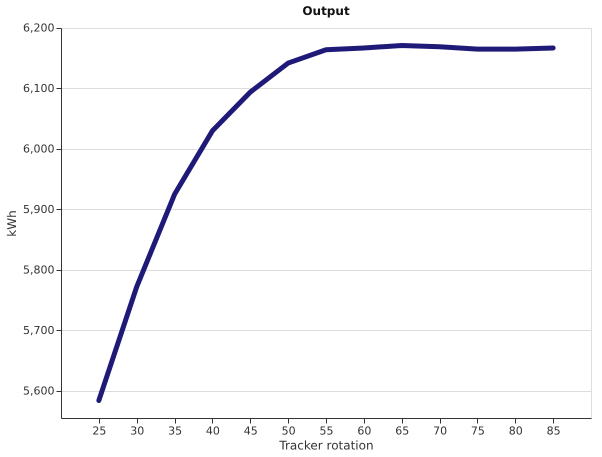 Image resolution: width=602 pixels, height=457 pixels. What do you see at coordinates (38, 209) in the screenshot?
I see `y-tick-label: 5,900` at bounding box center [38, 209].